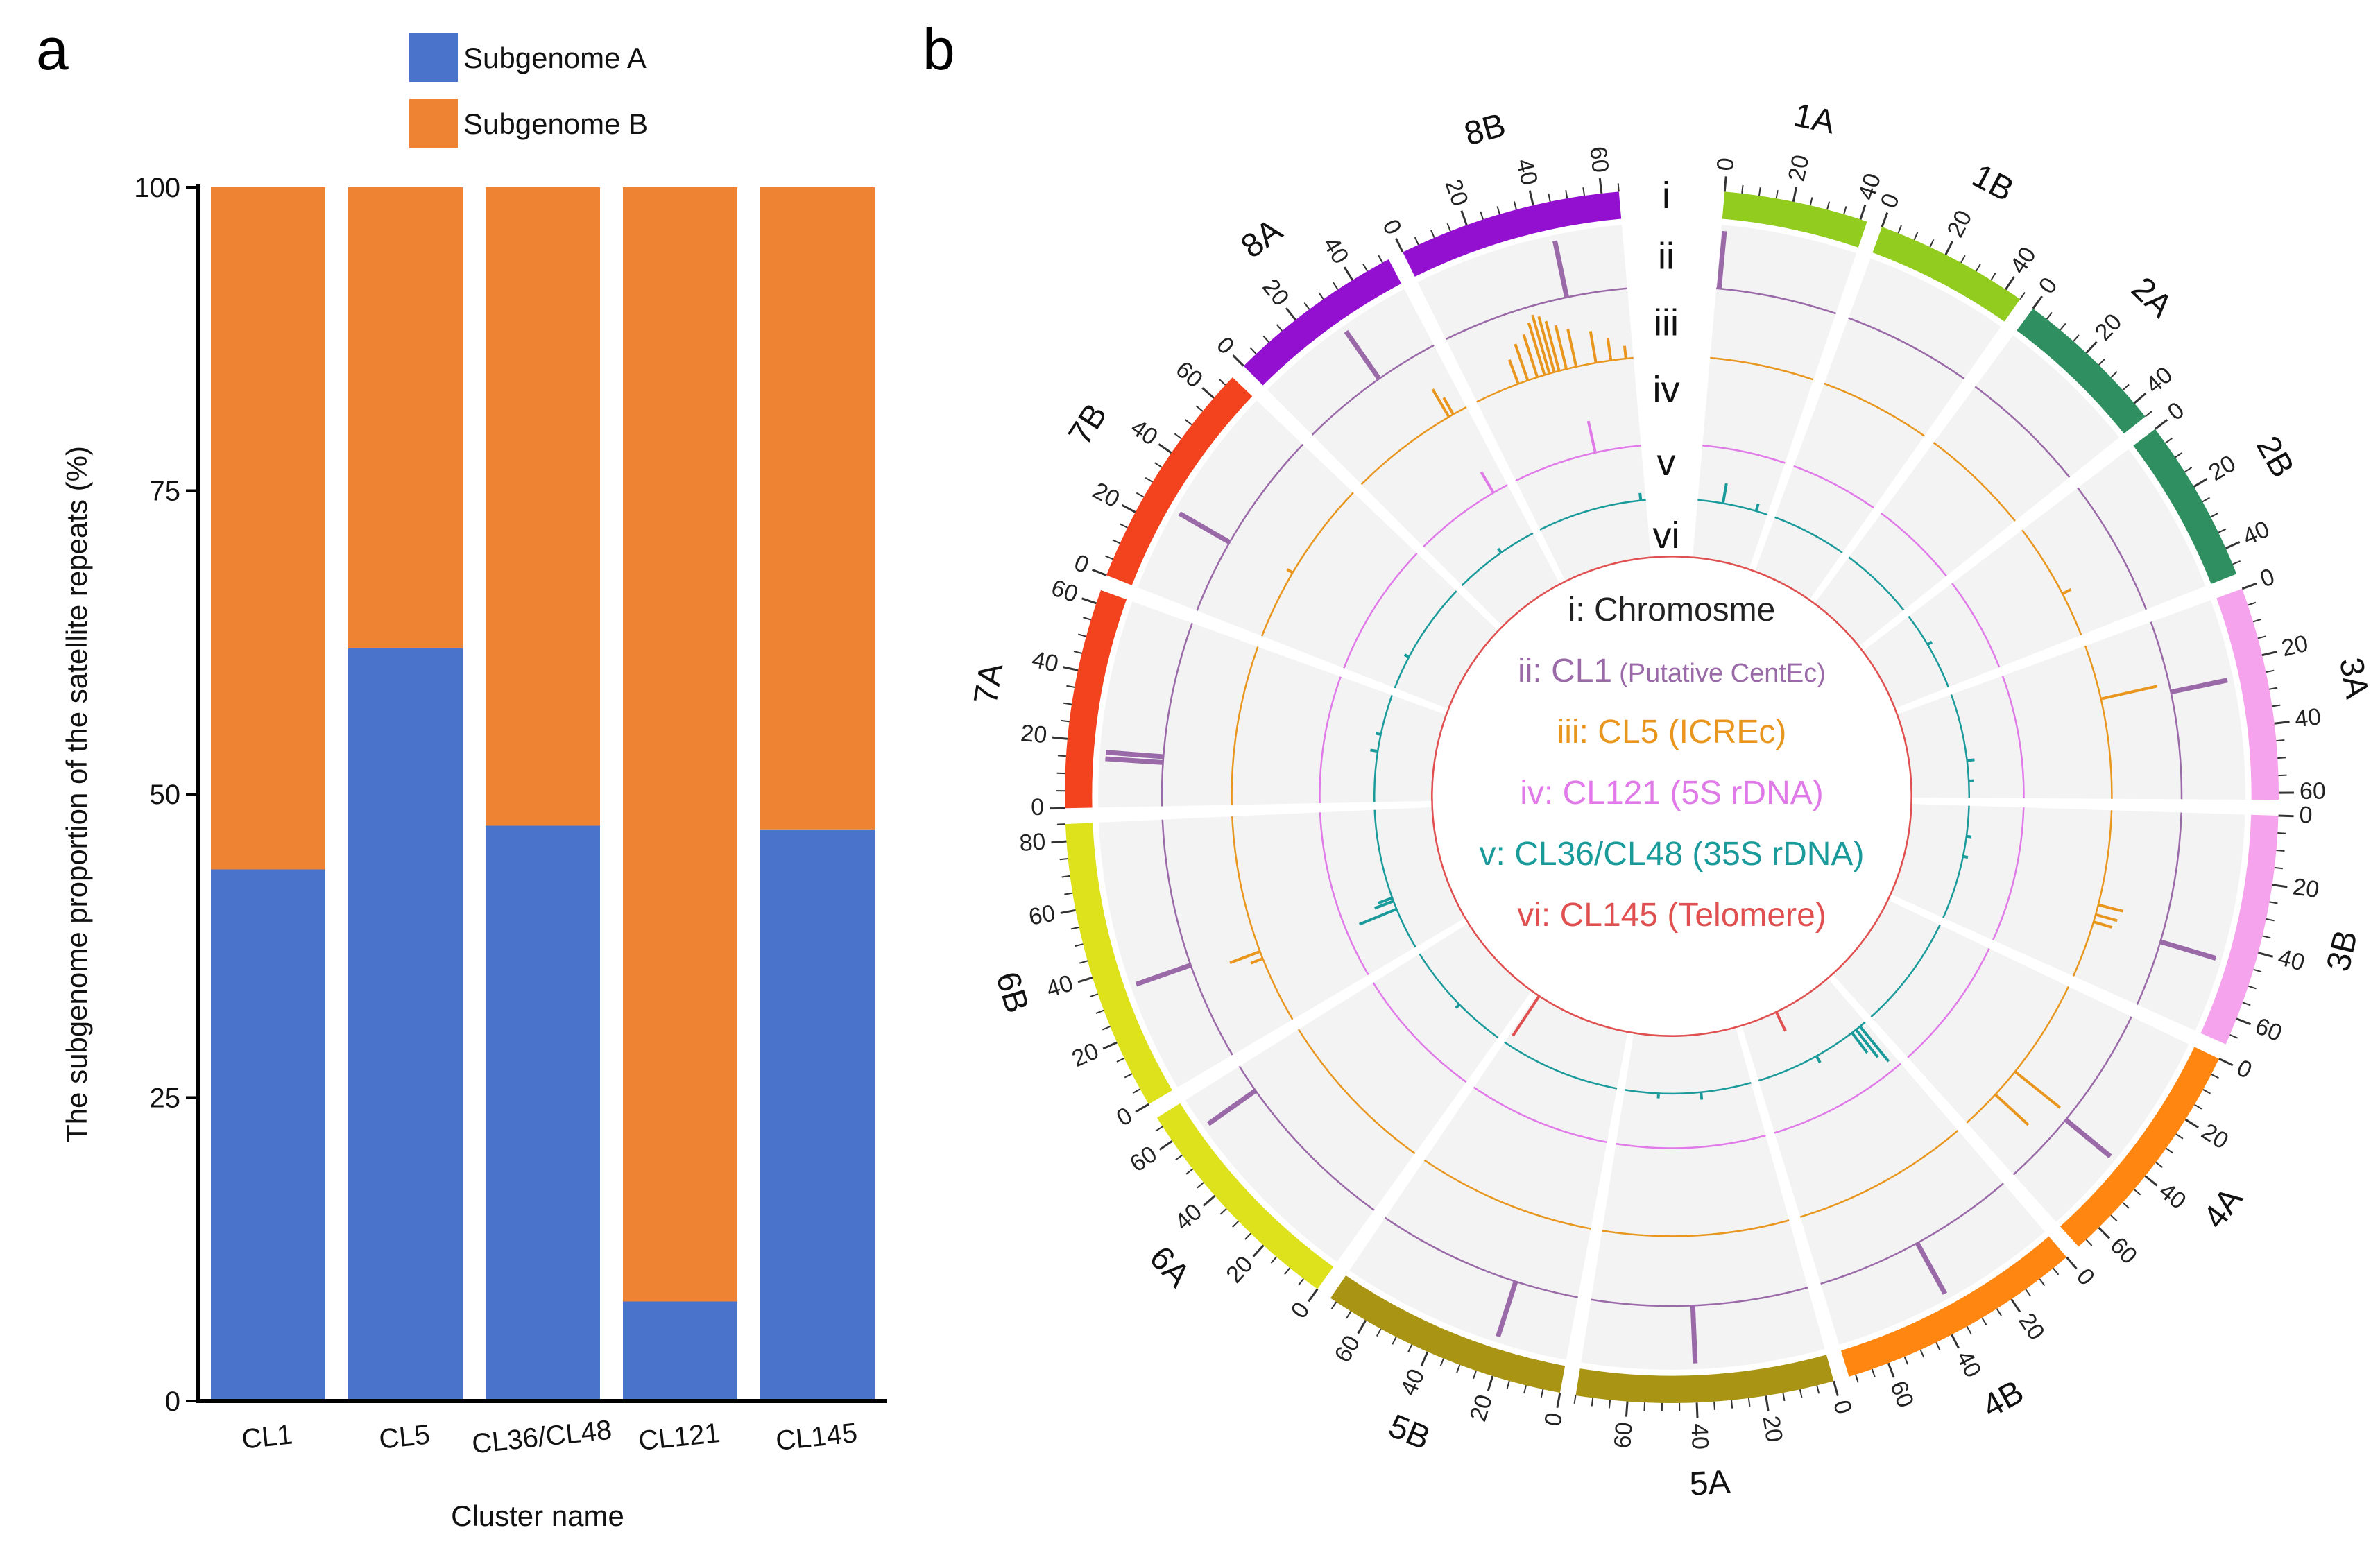  I want to click on chromosome-label: 6B, so click(1012, 992).